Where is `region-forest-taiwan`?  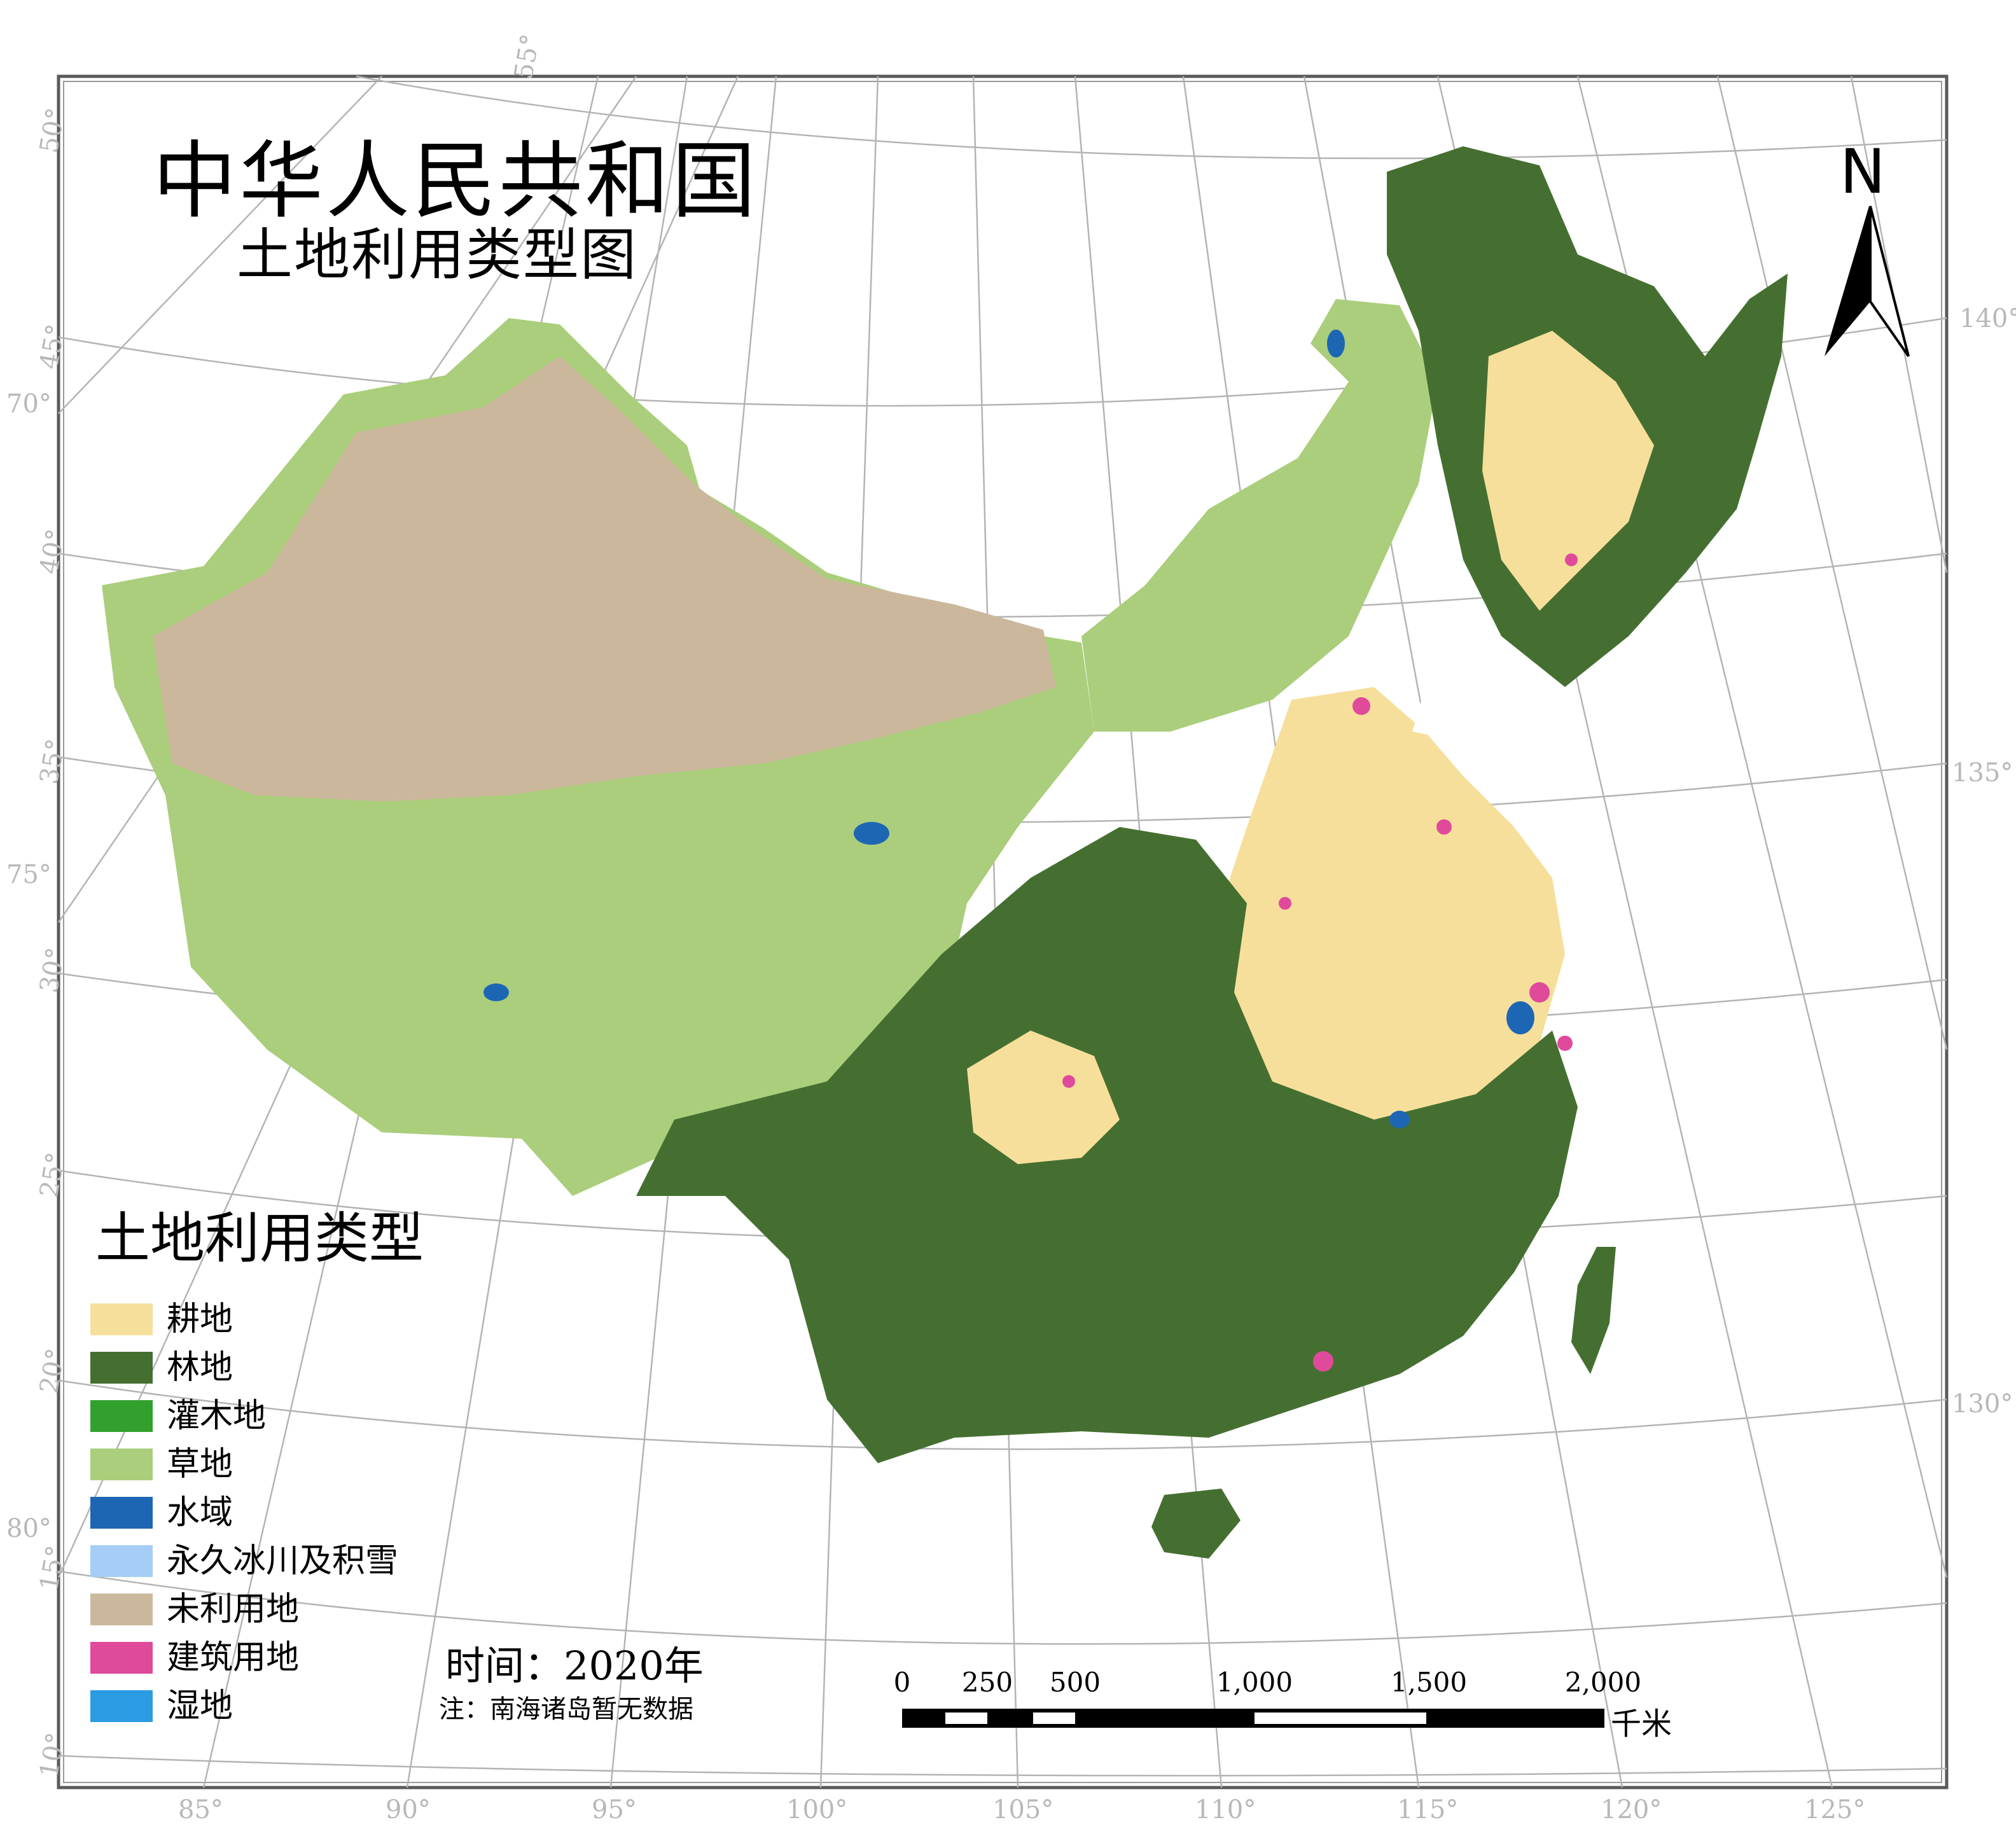
region-forest-taiwan is located at coordinates (1593, 1310).